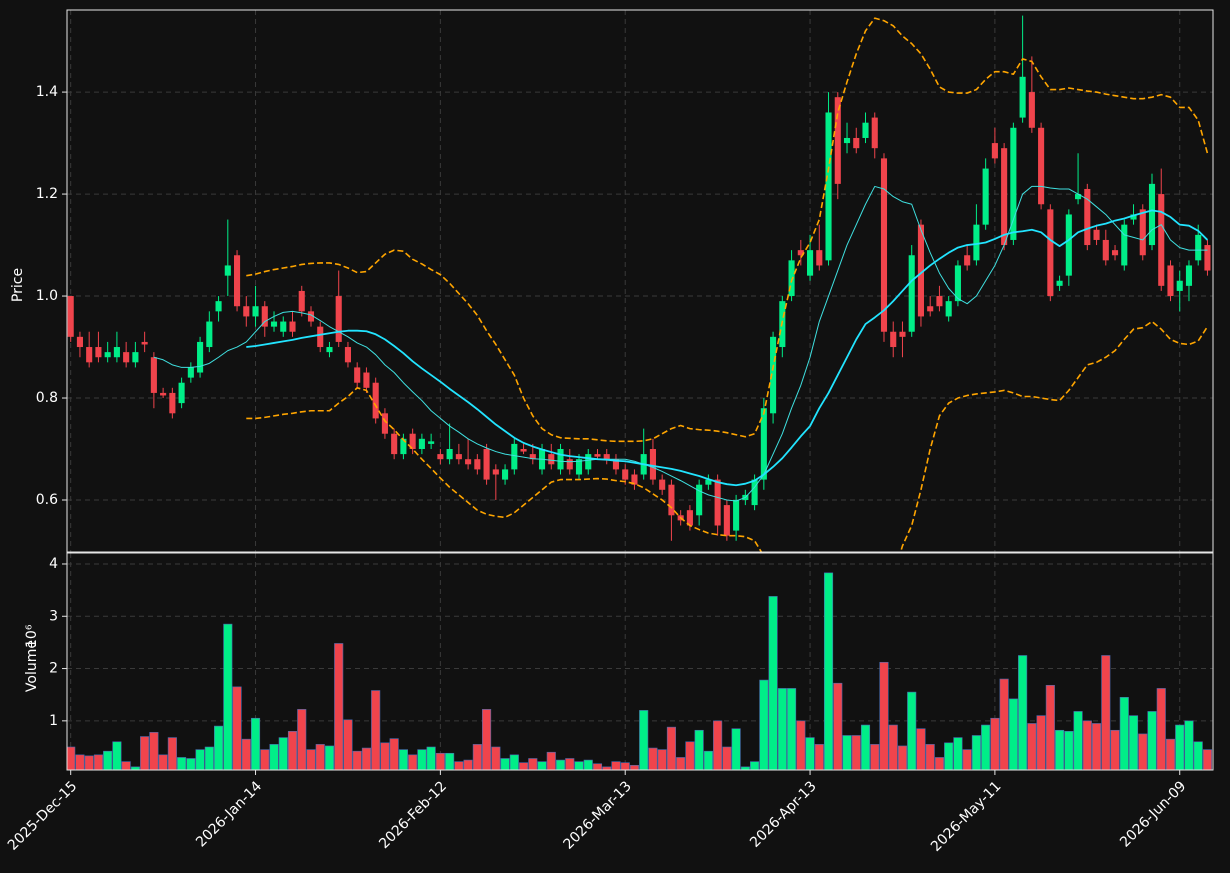 The image size is (1230, 873). Describe the element at coordinates (47, 500) in the screenshot. I see `y-tick-label: 0.6` at that location.